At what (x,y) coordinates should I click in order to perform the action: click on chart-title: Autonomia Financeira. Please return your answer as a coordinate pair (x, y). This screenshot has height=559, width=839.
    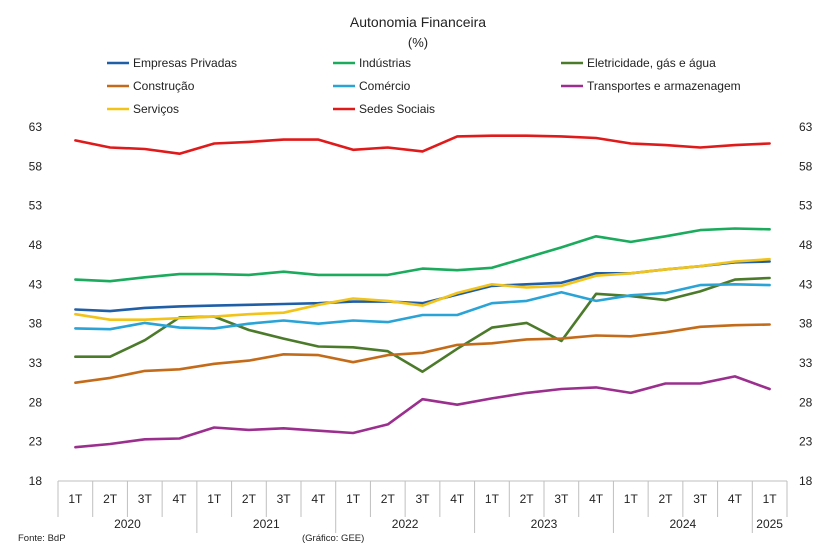
    Looking at the image, I should click on (418, 22).